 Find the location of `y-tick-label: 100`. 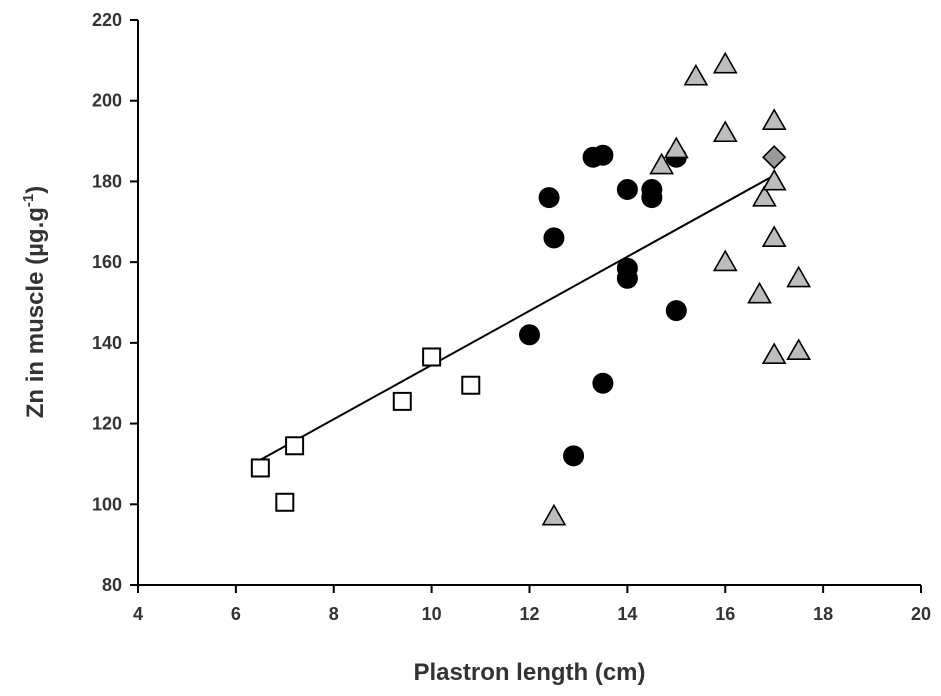

y-tick-label: 100 is located at coordinates (107, 504).